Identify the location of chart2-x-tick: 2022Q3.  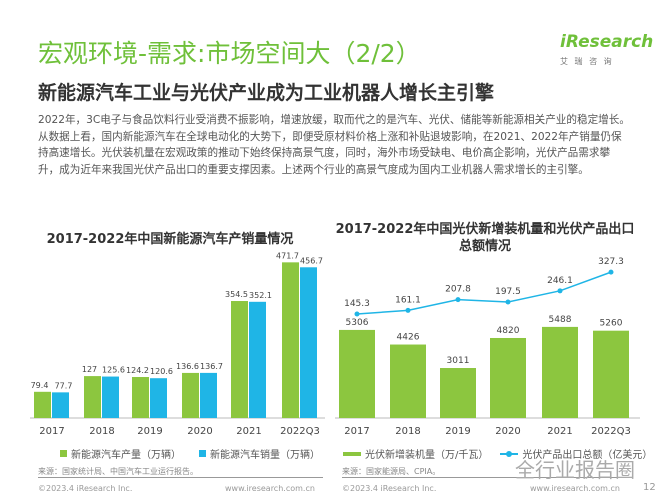
(611, 431).